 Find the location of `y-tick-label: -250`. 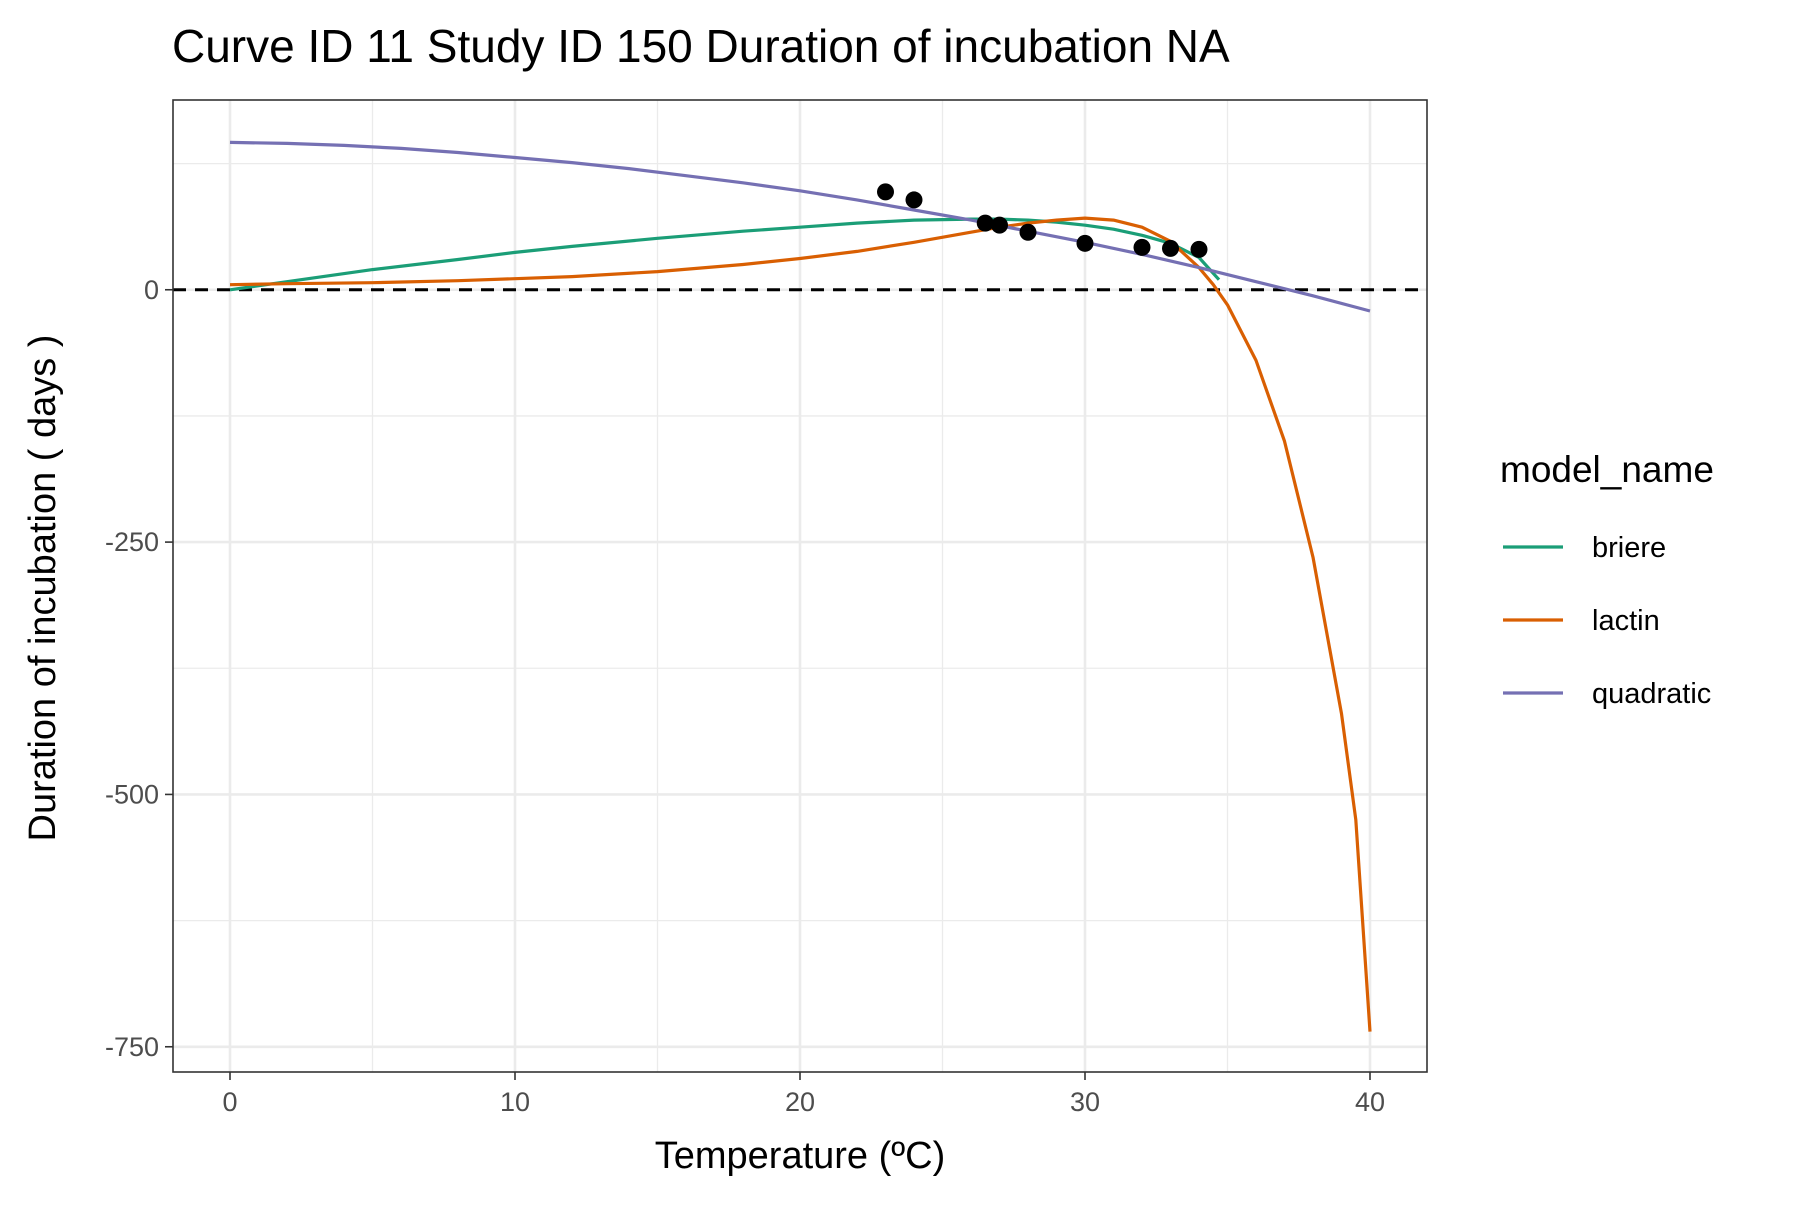

y-tick-label: -250 is located at coordinates (132, 542).